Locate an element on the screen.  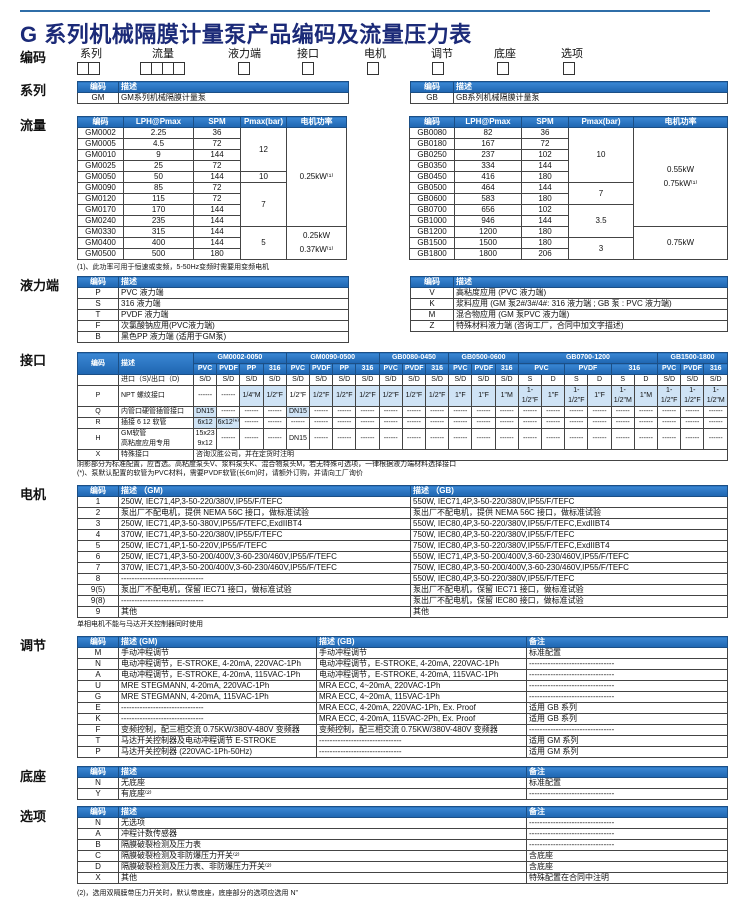
connection-cell: 1-1/2"M is located at coordinates (715, 396).